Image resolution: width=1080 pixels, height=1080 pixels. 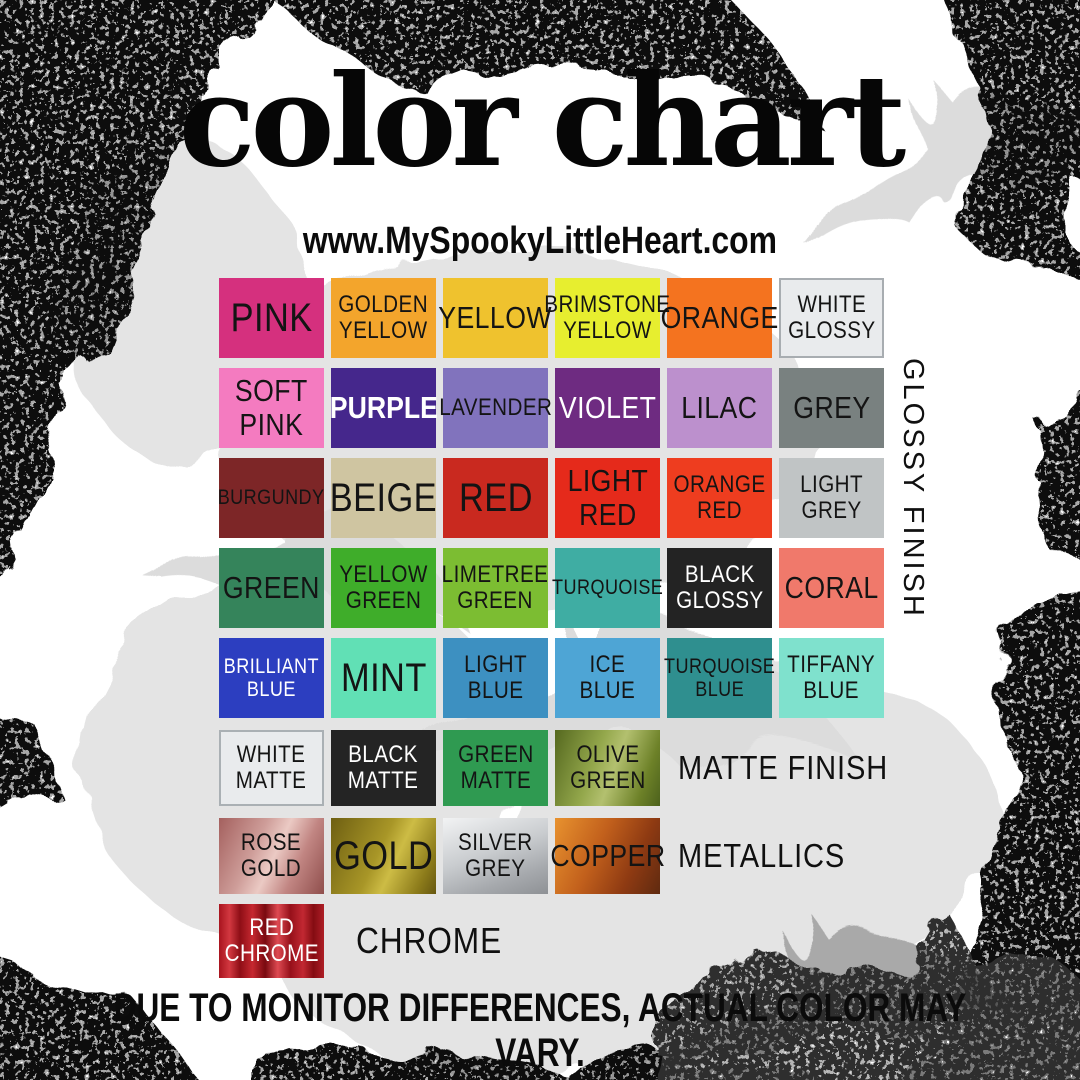 I want to click on swatch-label-purple: PURPLE, so click(x=383, y=407).